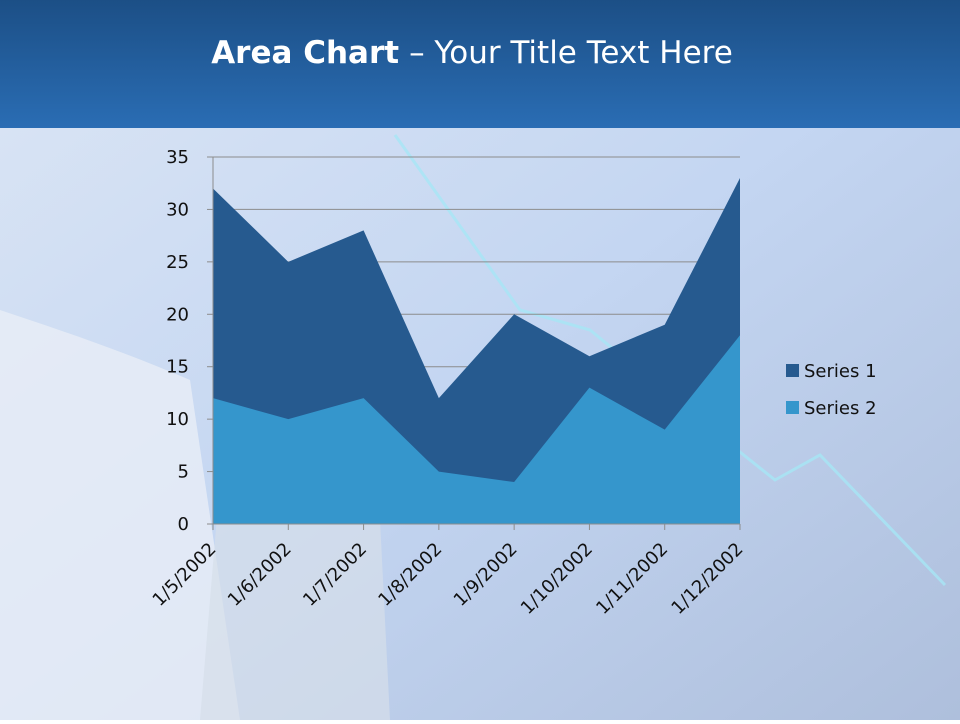  I want to click on y-tick-label: 35, so click(177, 157).